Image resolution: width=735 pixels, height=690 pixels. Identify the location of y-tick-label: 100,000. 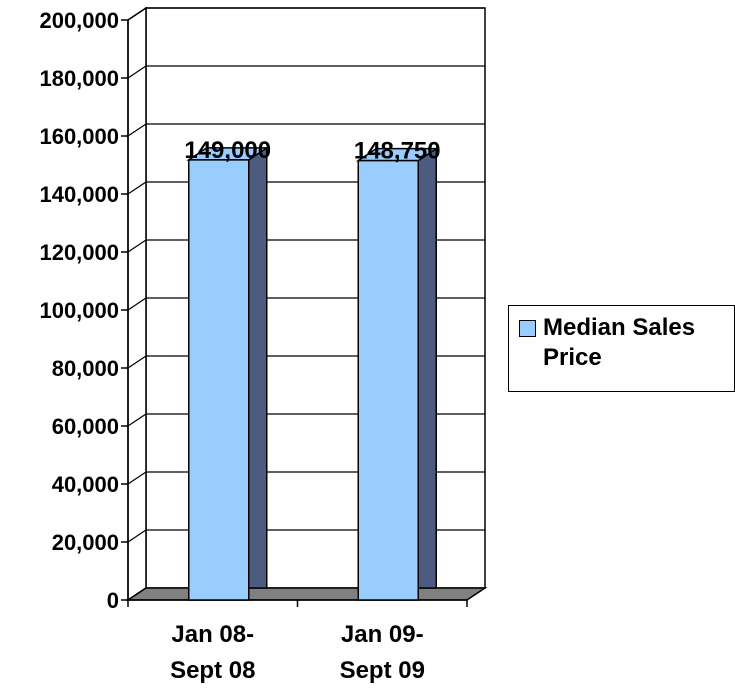
(79, 310).